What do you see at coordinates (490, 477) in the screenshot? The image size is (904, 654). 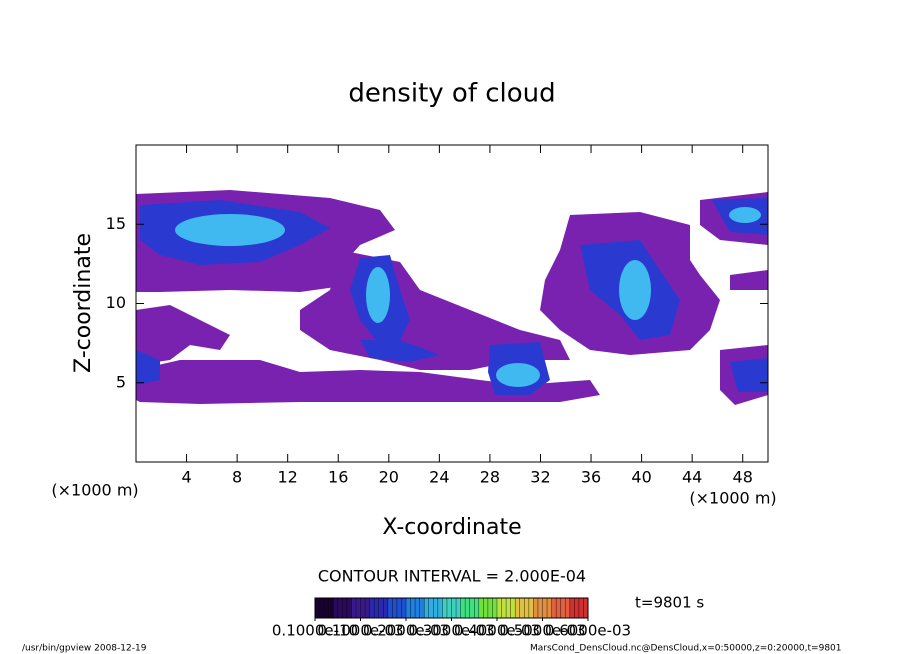 I see `x-tick-label: 28` at bounding box center [490, 477].